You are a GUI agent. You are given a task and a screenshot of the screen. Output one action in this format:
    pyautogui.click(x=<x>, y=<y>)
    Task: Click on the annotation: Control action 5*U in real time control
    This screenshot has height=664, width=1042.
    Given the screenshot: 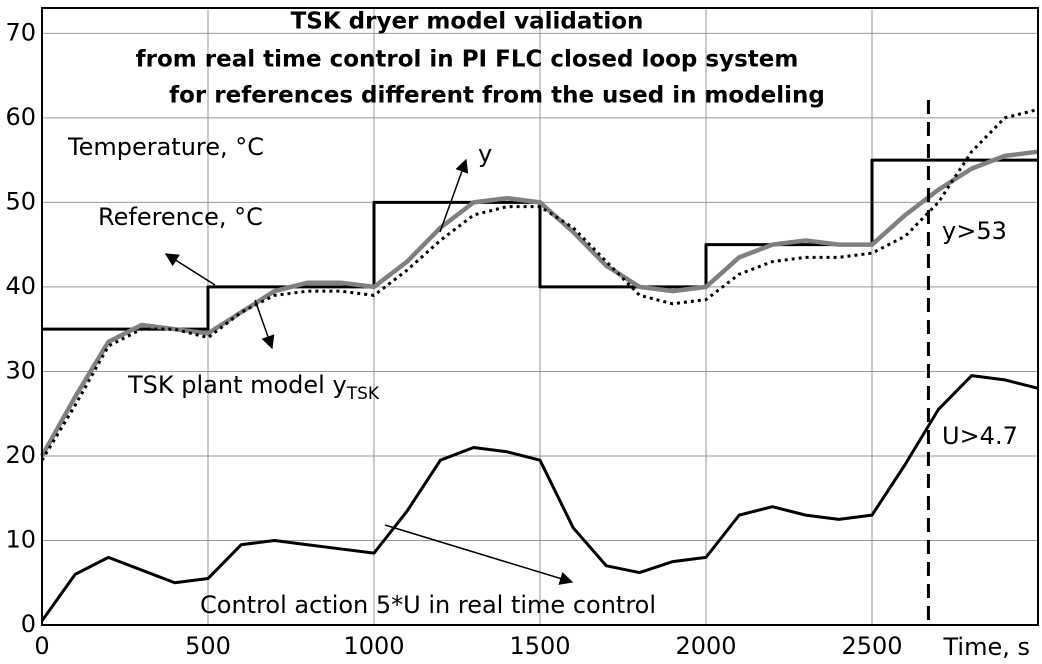 What is the action you would take?
    pyautogui.click(x=428, y=605)
    